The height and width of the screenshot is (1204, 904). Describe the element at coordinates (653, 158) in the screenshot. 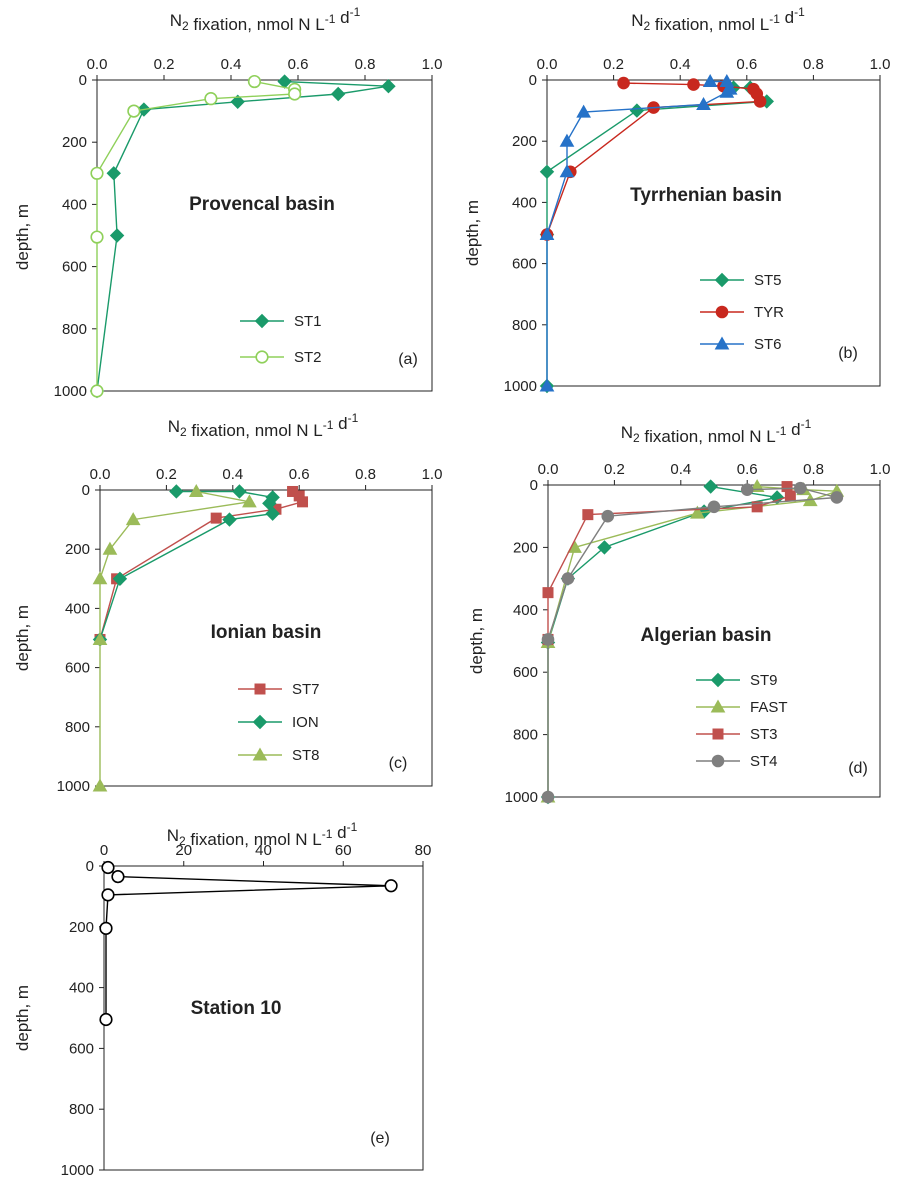

I see `series-tyr` at that location.